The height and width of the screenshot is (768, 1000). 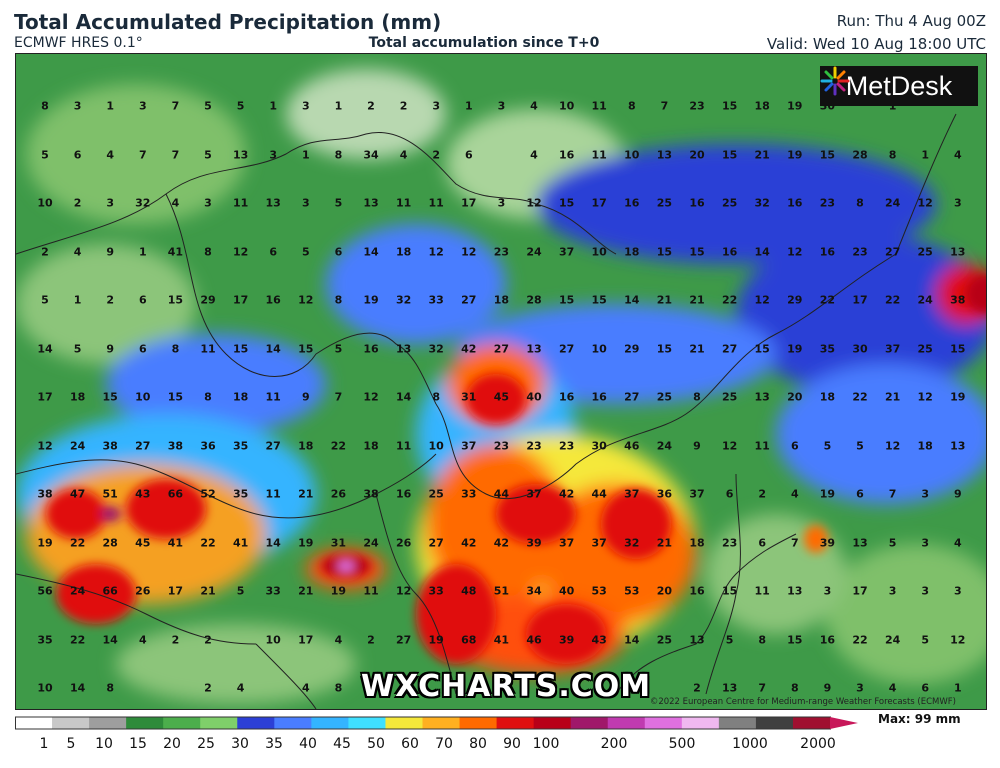 What do you see at coordinates (77, 494) in the screenshot?
I see `grid-value: 47` at bounding box center [77, 494].